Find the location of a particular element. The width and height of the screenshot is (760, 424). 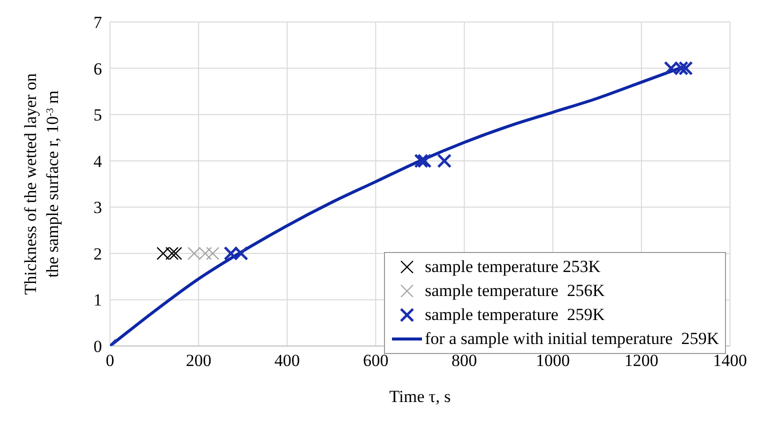

x-tick-label: 200 is located at coordinates (199, 360).